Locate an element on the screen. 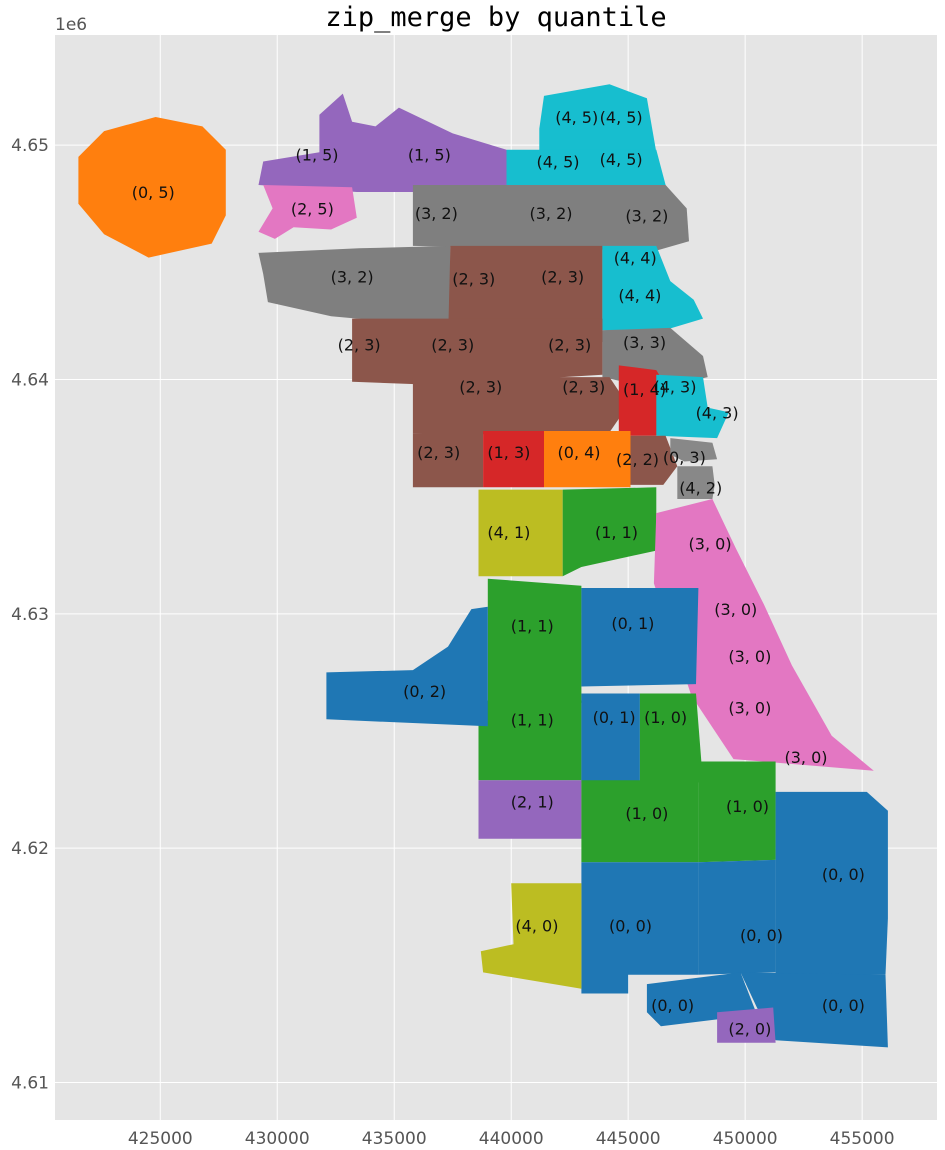  exponent-label: 1e6 is located at coordinates (71, 25).